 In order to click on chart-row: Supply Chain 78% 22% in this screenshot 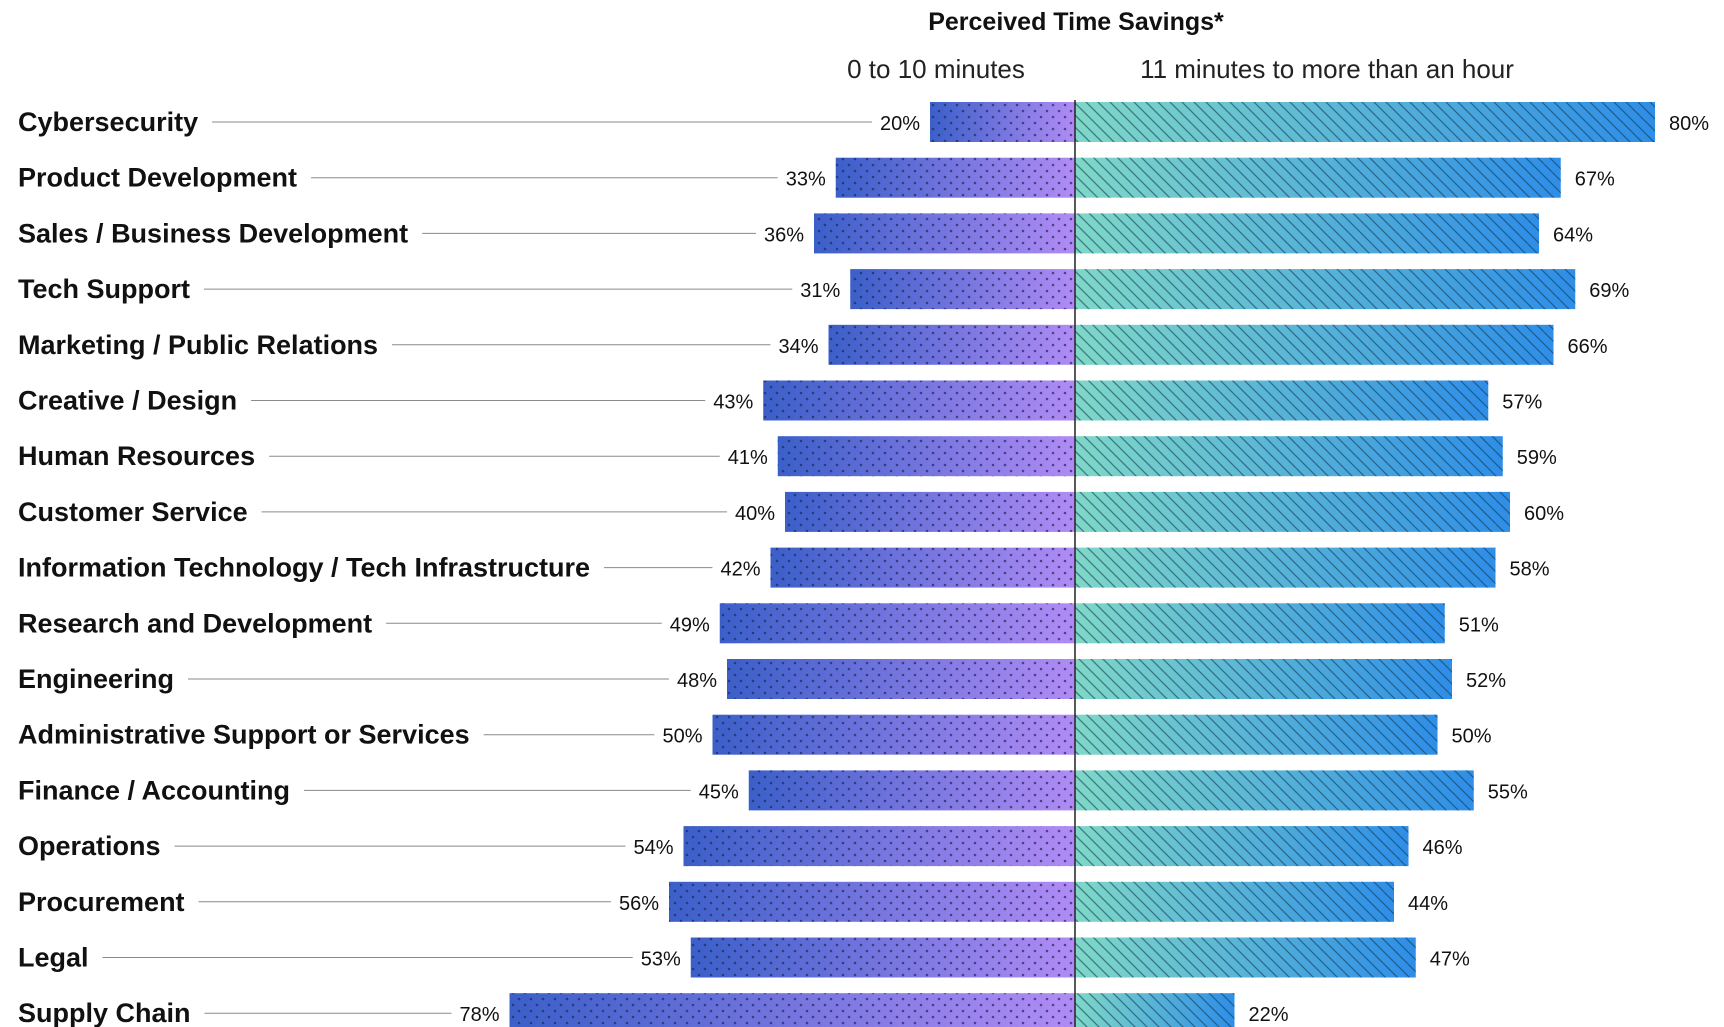, I will do `click(653, 1010)`.